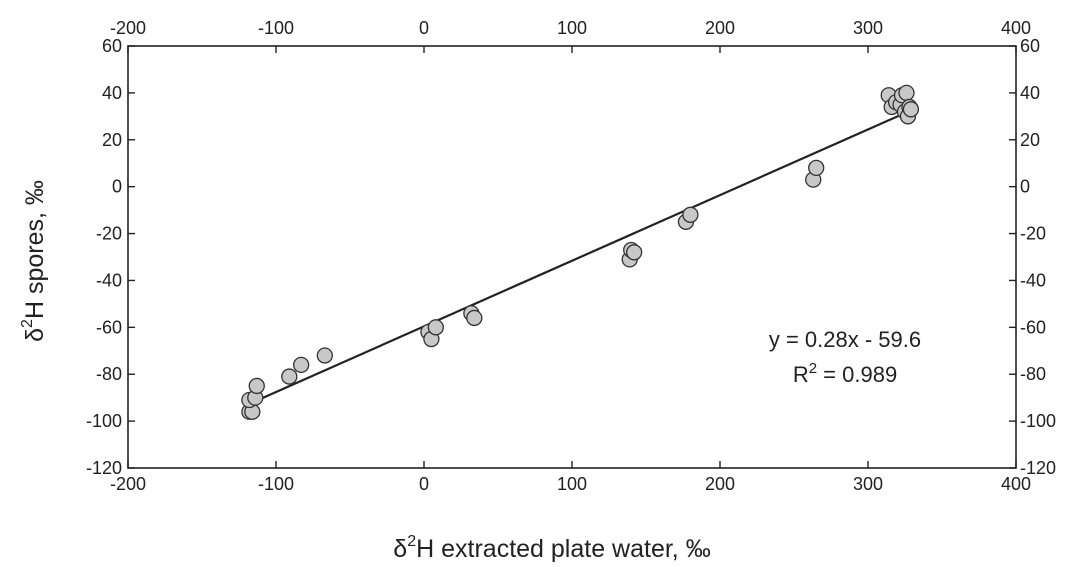 The image size is (1067, 567). Describe the element at coordinates (813, 368) in the screenshot. I see `r-squared-superscript: 2` at that location.